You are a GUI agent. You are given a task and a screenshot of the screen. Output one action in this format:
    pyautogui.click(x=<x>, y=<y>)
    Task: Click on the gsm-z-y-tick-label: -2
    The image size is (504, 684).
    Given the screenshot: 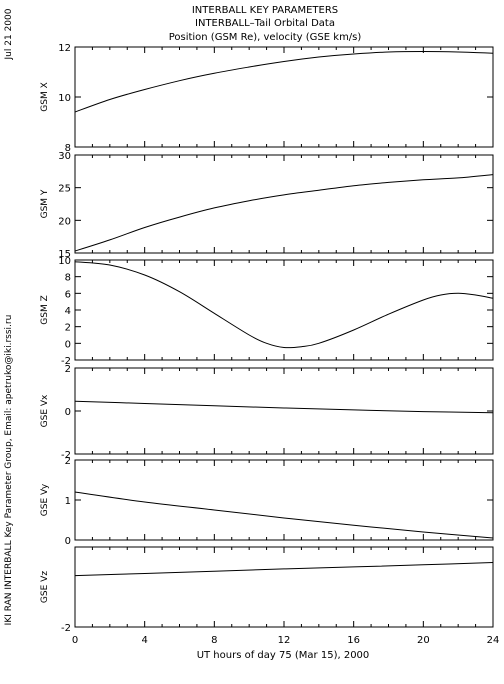 What is the action you would take?
    pyautogui.click(x=66, y=361)
    